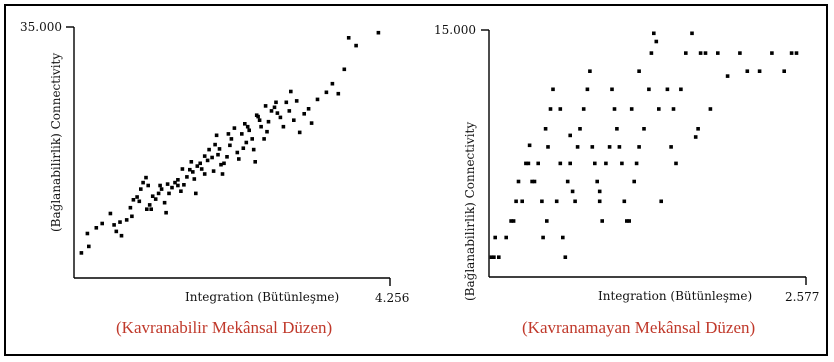 This screenshot has height=362, width=834. Describe the element at coordinates (56, 142) in the screenshot. I see `left-y-axis-label: (Bağlanabilirlik) Connectivity` at that location.